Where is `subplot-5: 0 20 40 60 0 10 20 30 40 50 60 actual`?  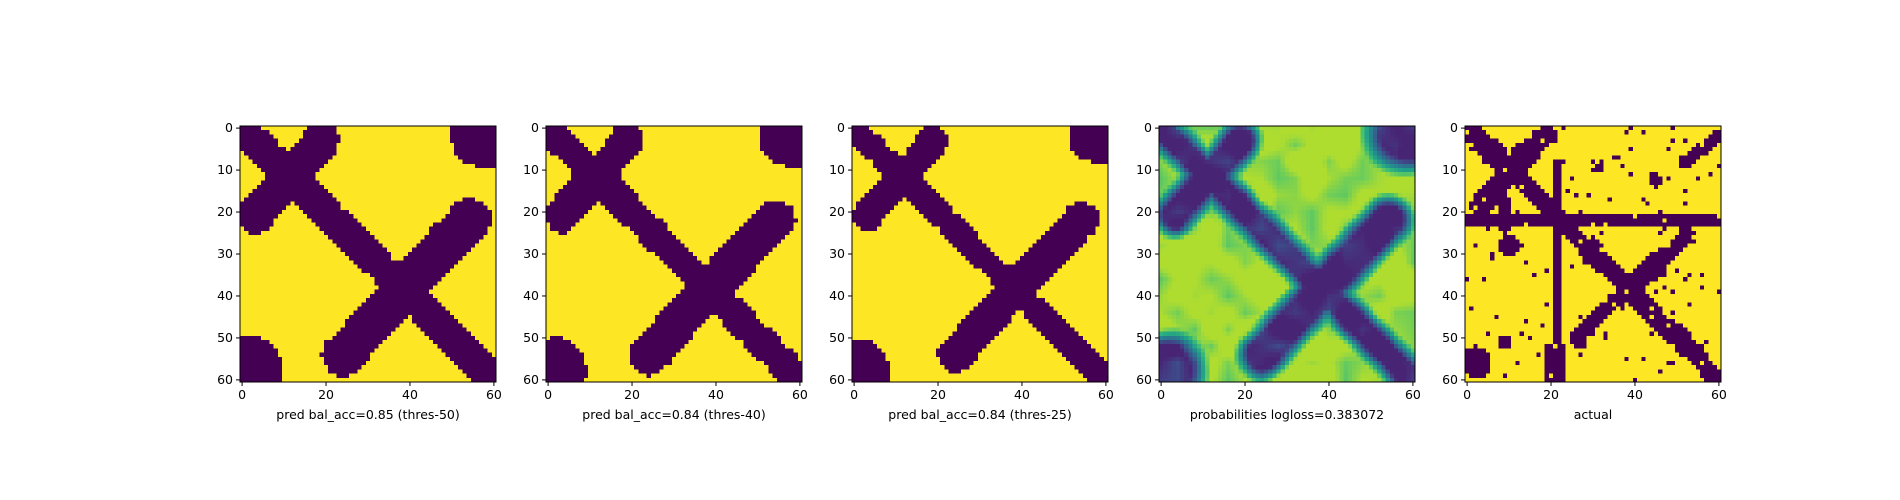 subplot-5: 0 20 40 60 0 10 20 30 40 50 60 actual is located at coordinates (1584, 271).